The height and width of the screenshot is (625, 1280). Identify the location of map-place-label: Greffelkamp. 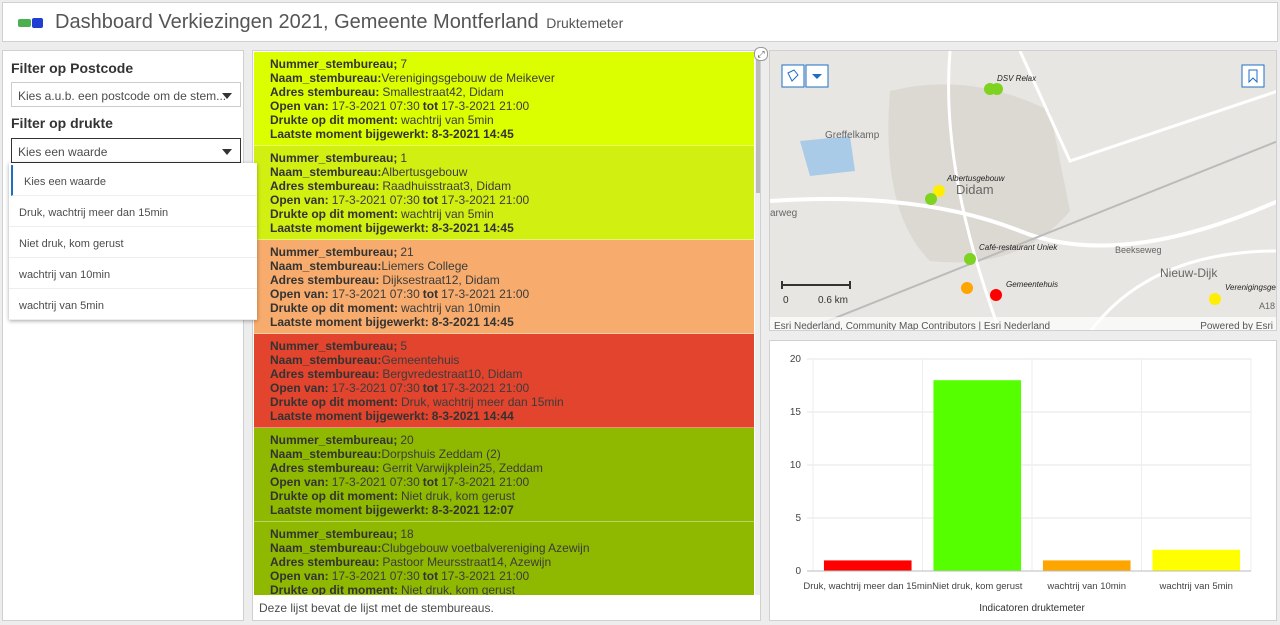
(852, 135).